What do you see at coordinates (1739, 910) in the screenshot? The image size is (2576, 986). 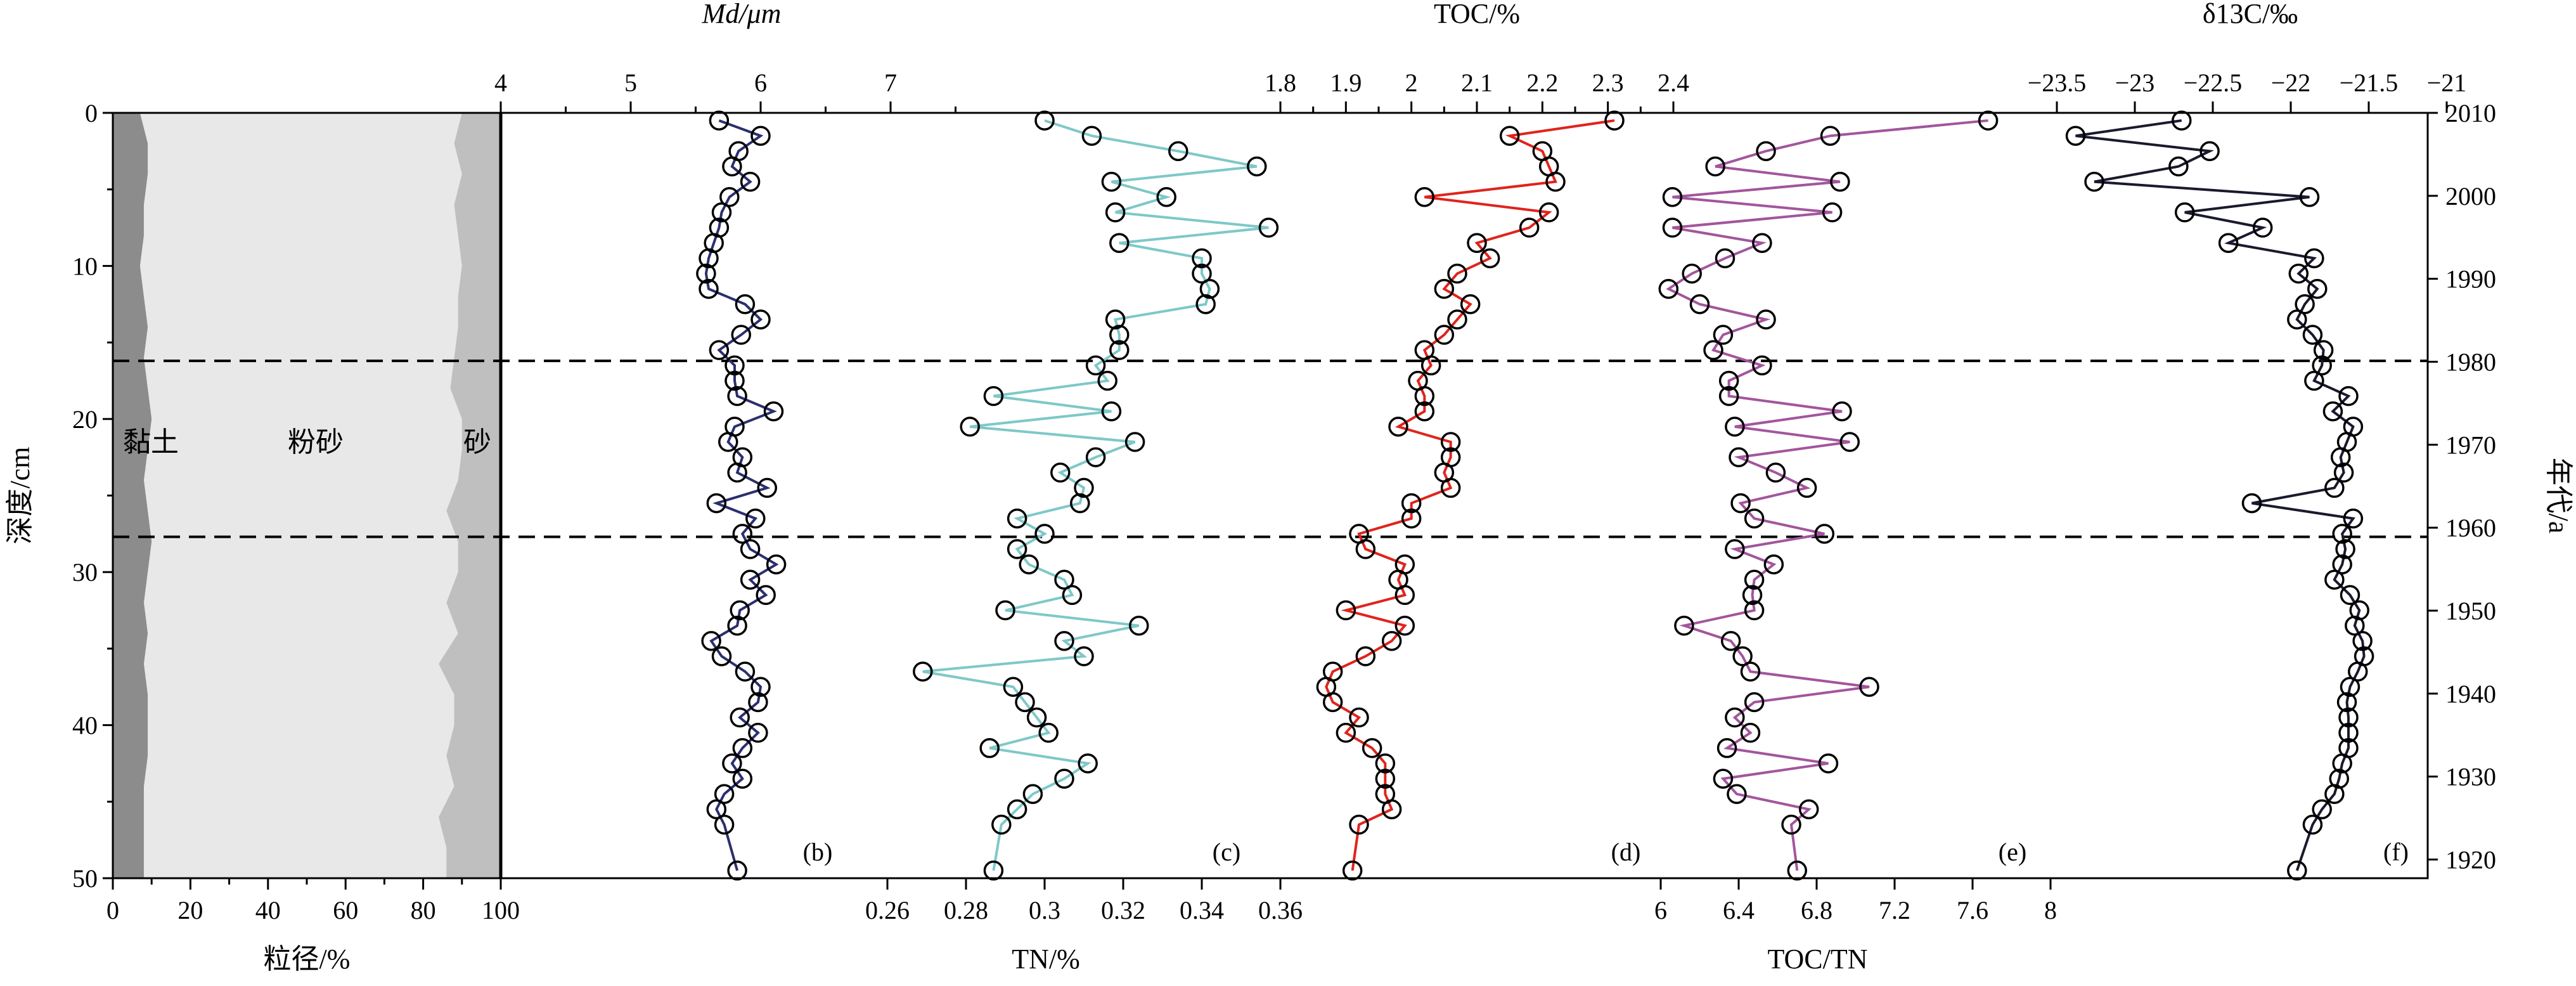 I see `tocn-tick-label: 6.4` at bounding box center [1739, 910].